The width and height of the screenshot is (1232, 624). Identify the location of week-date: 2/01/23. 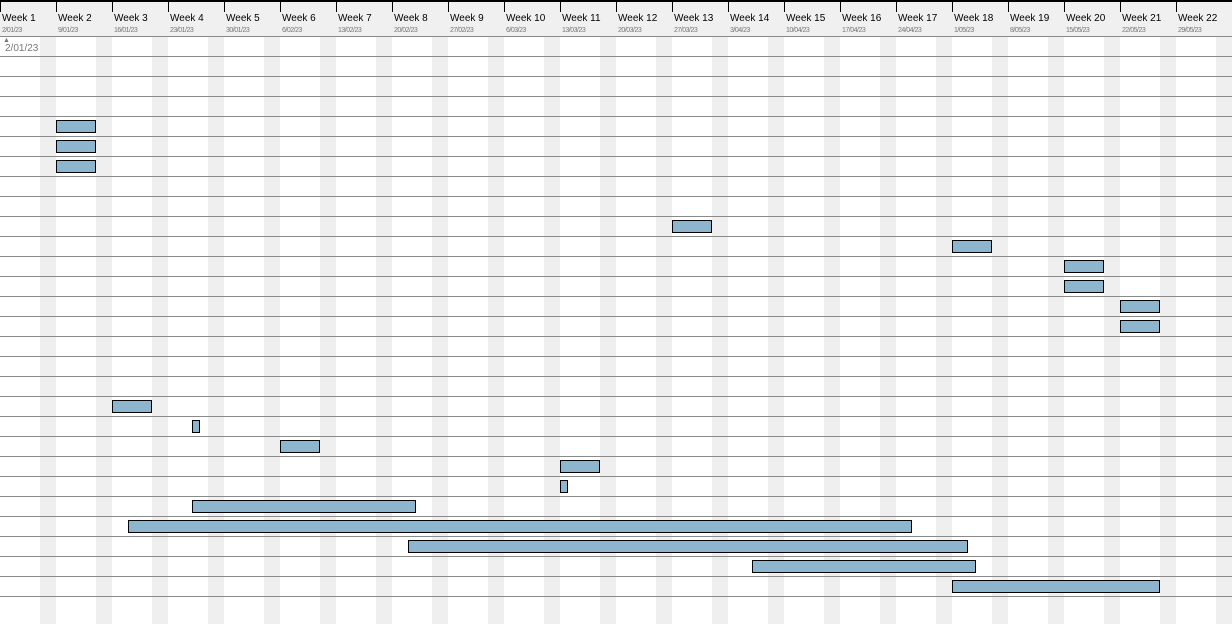
(12, 30).